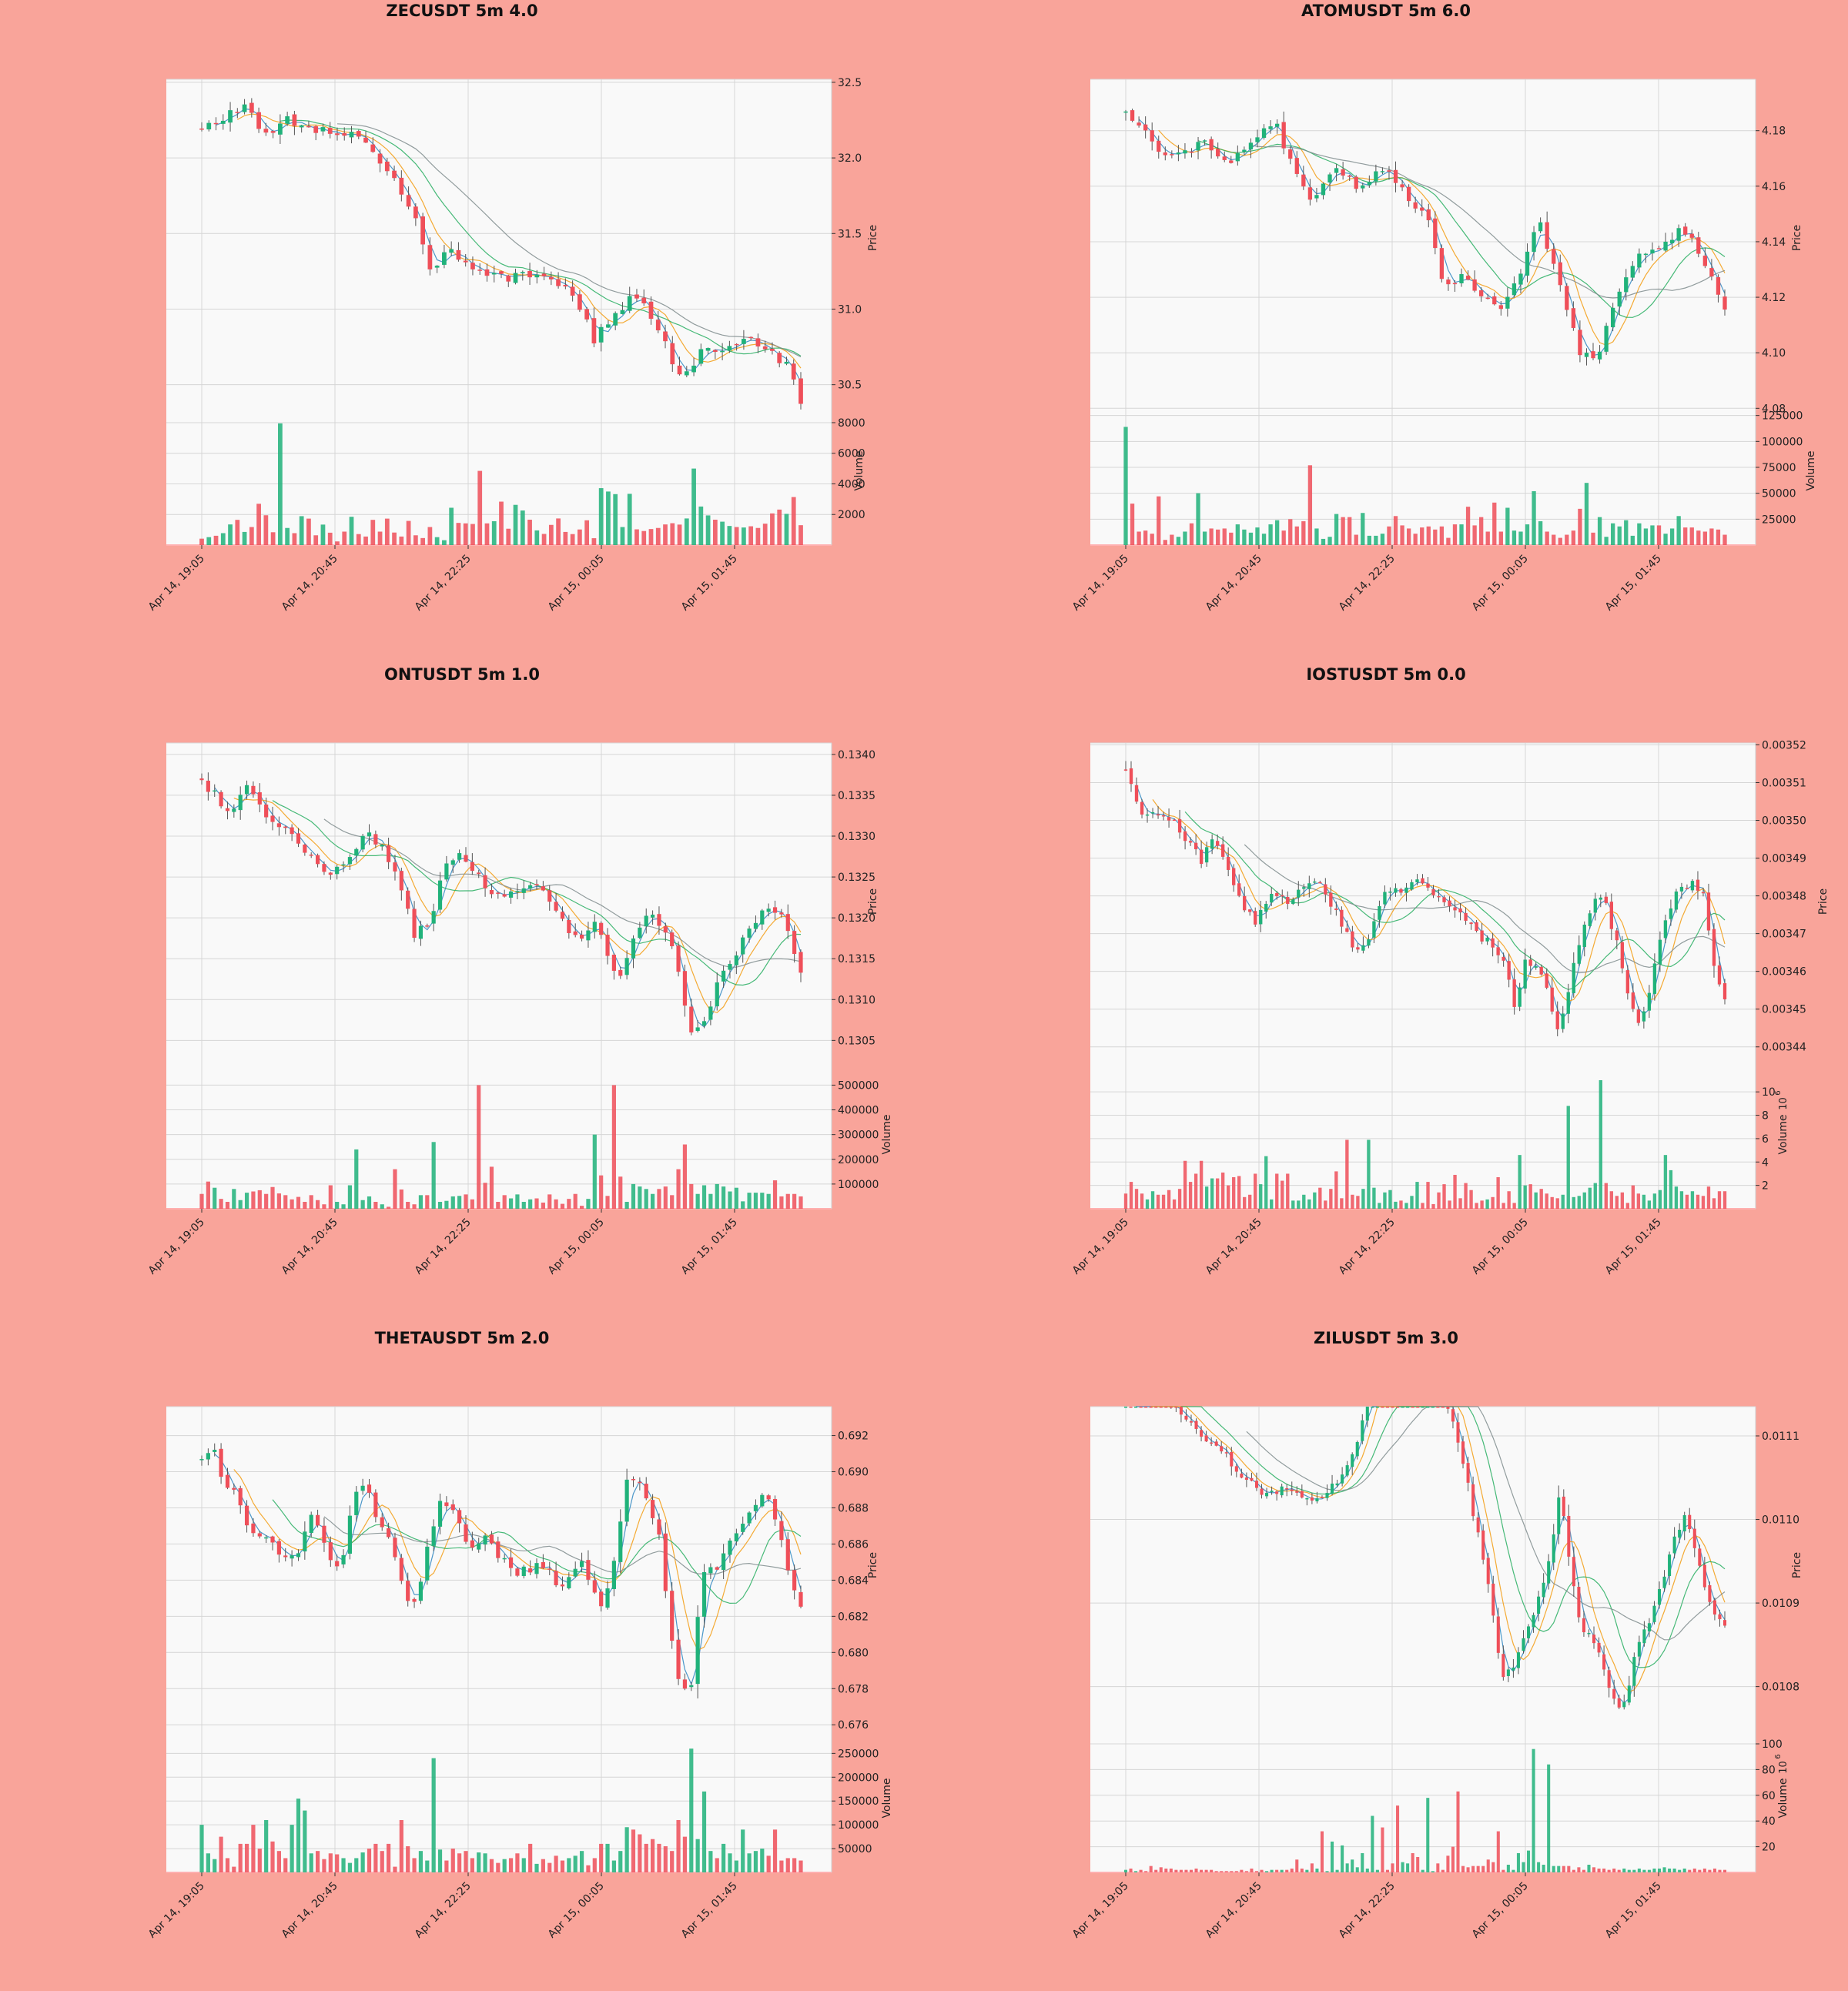 The width and height of the screenshot is (1848, 1991). I want to click on price-tick-label: 0.1325, so click(856, 878).